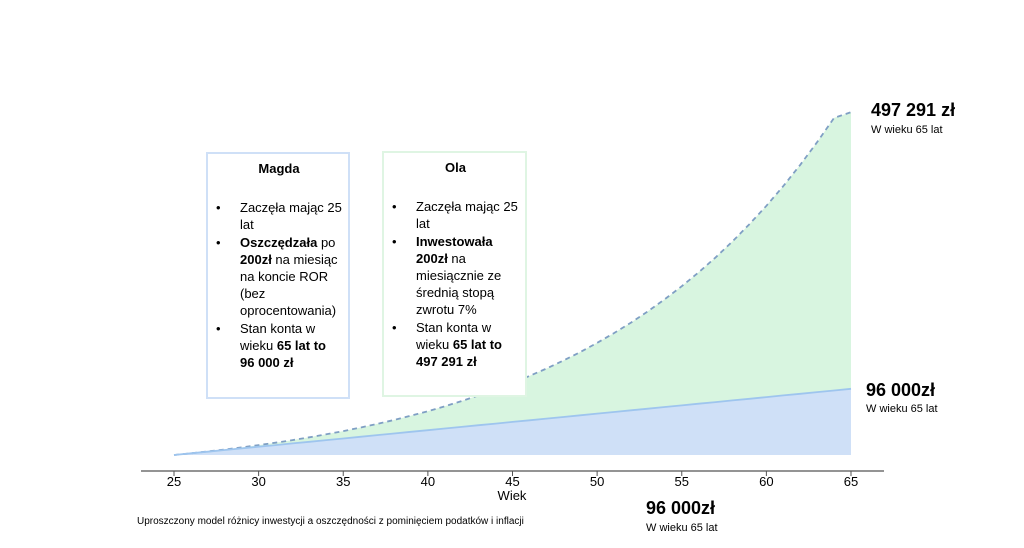  Describe the element at coordinates (278, 336) in the screenshot. I see `magda-balance-text: Stan konta w wieku` at that location.